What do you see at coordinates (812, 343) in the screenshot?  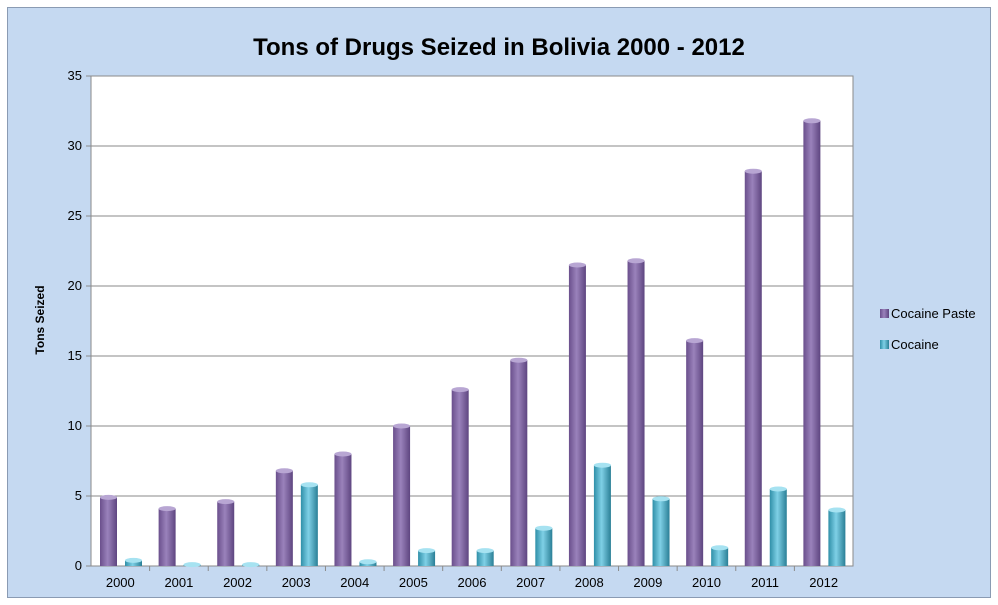 I see `bar-cocaine-paste-2012` at bounding box center [812, 343].